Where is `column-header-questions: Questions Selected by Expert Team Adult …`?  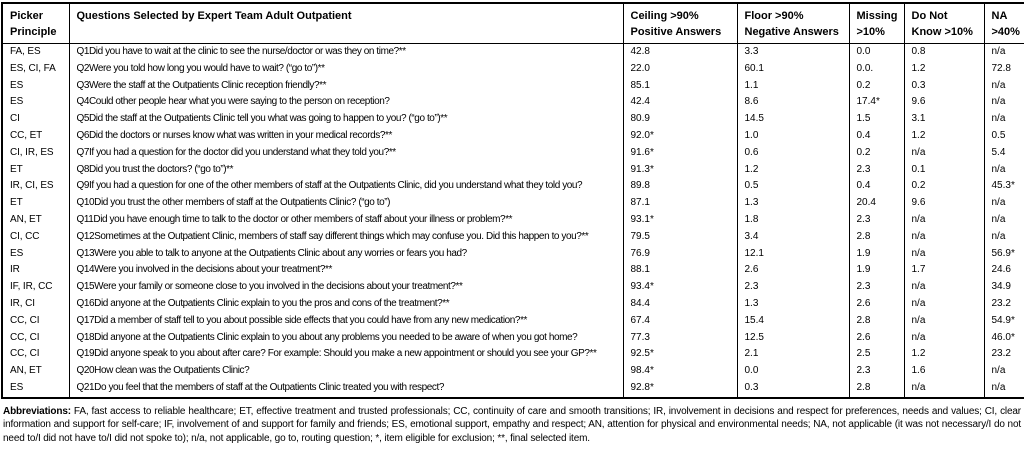 column-header-questions: Questions Selected by Expert Team Adult … is located at coordinates (346, 23).